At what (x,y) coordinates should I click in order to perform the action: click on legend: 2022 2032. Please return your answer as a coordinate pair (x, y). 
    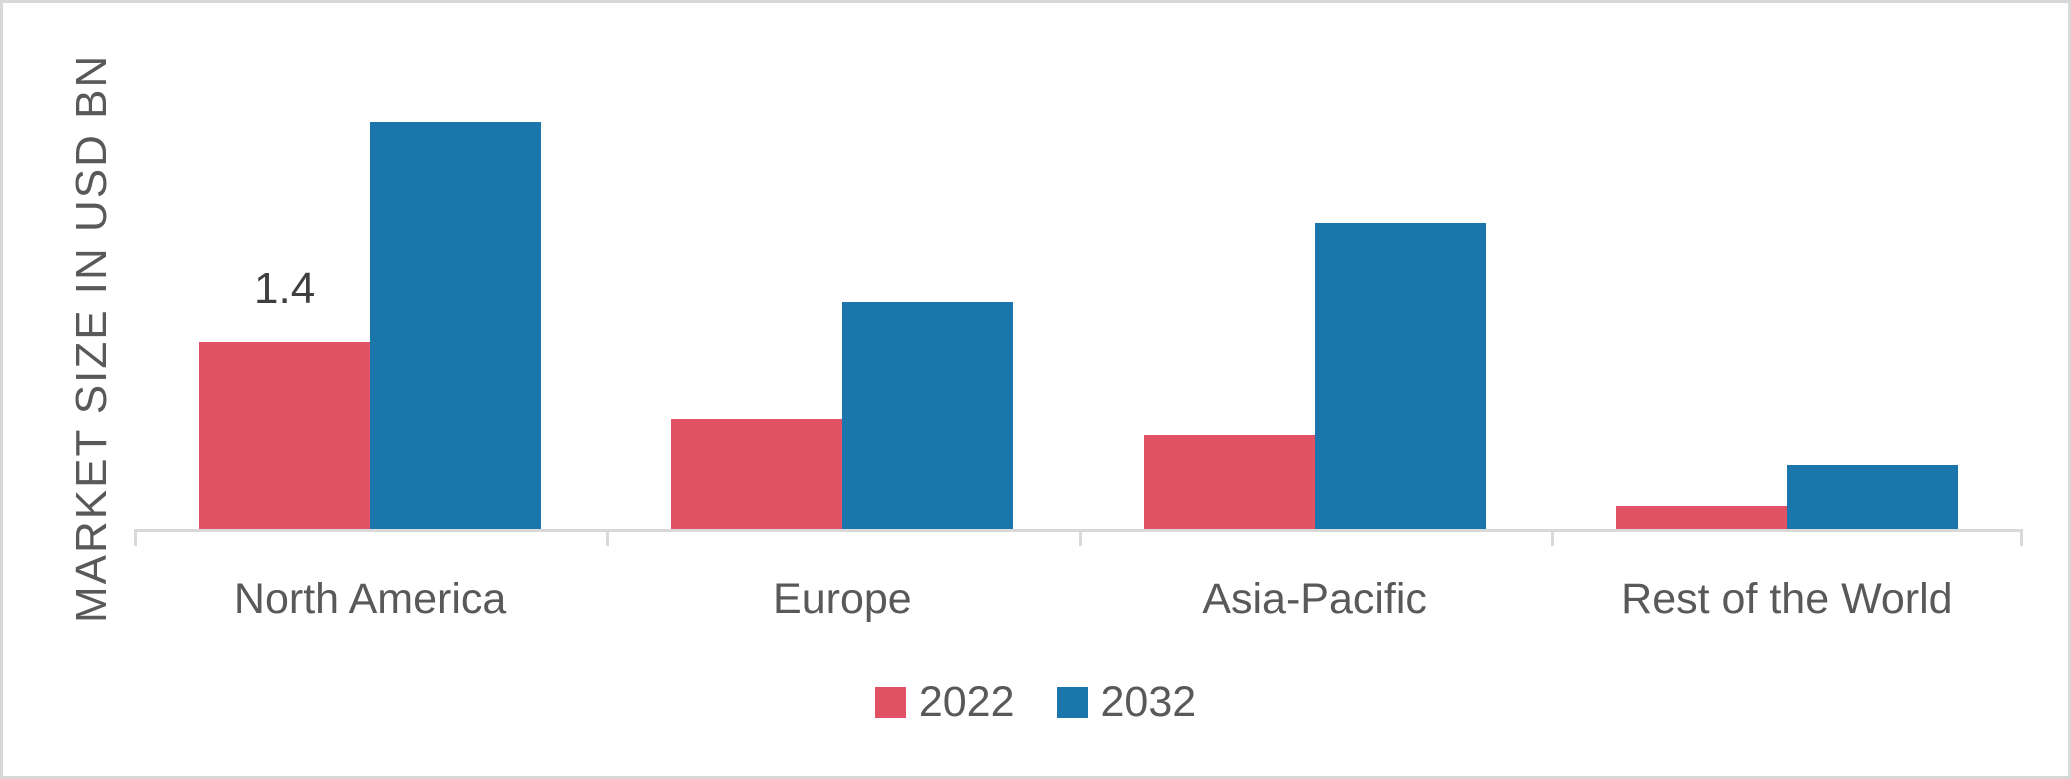
    Looking at the image, I should click on (1035, 702).